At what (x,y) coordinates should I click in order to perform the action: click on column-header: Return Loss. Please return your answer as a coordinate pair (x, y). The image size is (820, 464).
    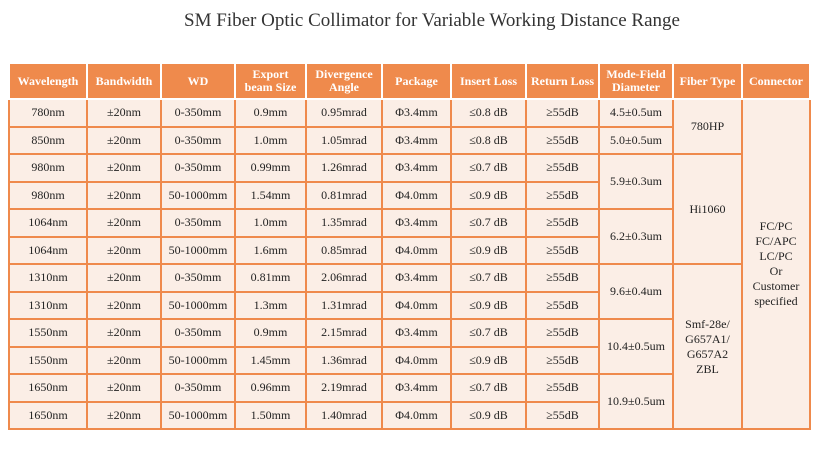
    Looking at the image, I should click on (562, 81).